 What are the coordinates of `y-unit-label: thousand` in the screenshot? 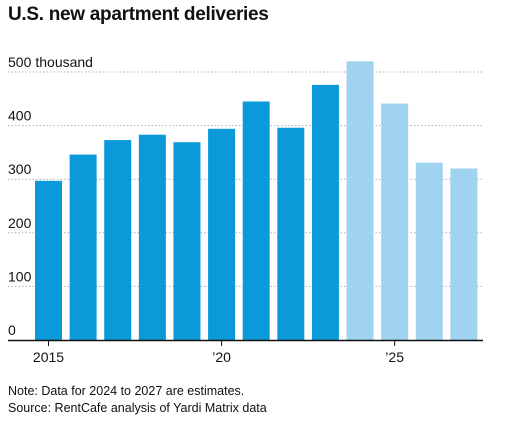 It's located at (64, 62).